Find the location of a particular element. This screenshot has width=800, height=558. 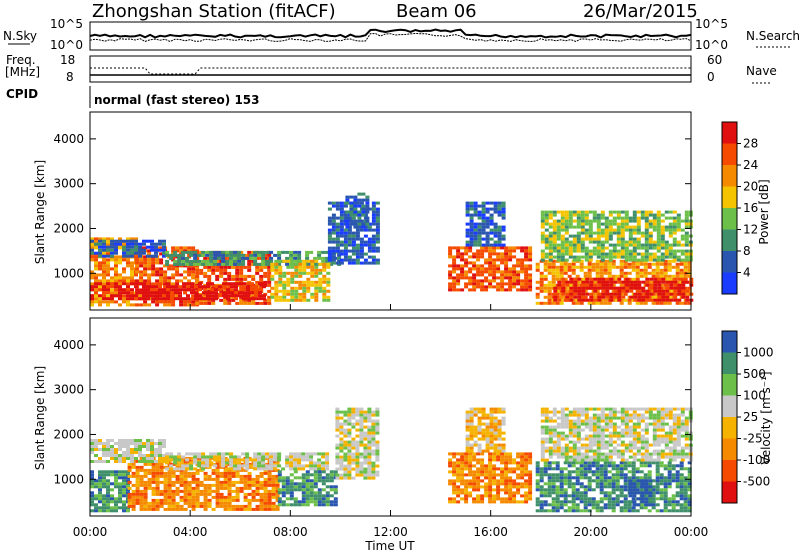

colorbar-segment is located at coordinates (729, 241).